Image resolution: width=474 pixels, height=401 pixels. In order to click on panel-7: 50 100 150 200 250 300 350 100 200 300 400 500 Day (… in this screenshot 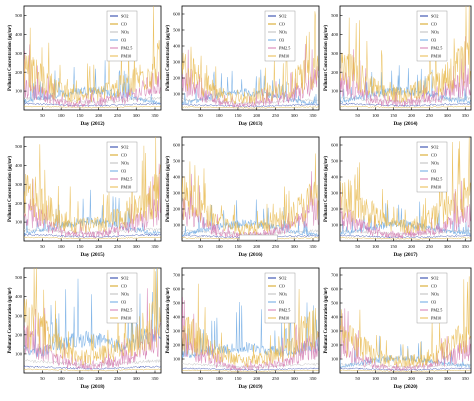, I will do `click(84, 328)`.